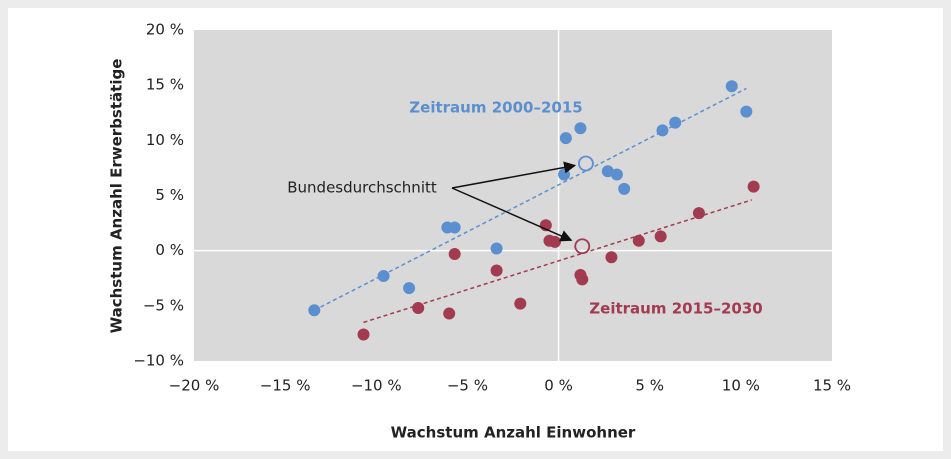 The height and width of the screenshot is (459, 951). Describe the element at coordinates (513, 433) in the screenshot. I see `x-axis-title: Wachstum Anzahl Einwohner` at that location.